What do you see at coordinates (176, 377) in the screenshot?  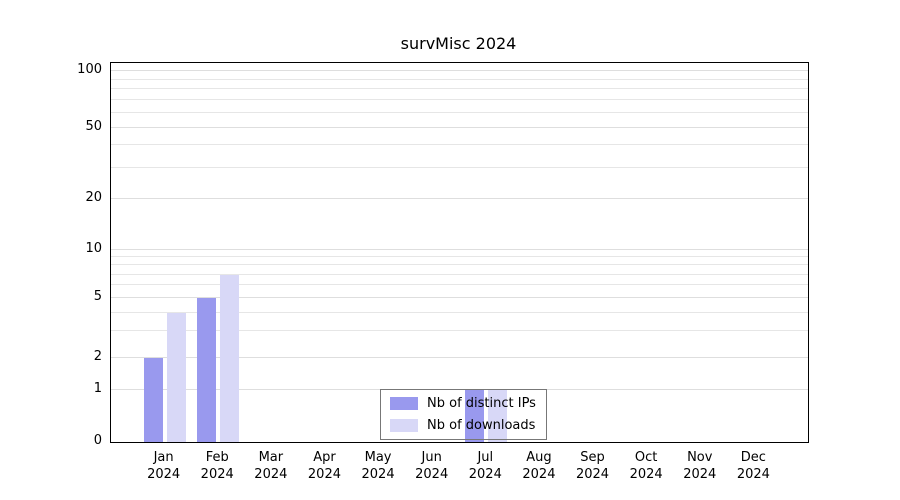 I see `bar-nb-of-downloads-jan` at bounding box center [176, 377].